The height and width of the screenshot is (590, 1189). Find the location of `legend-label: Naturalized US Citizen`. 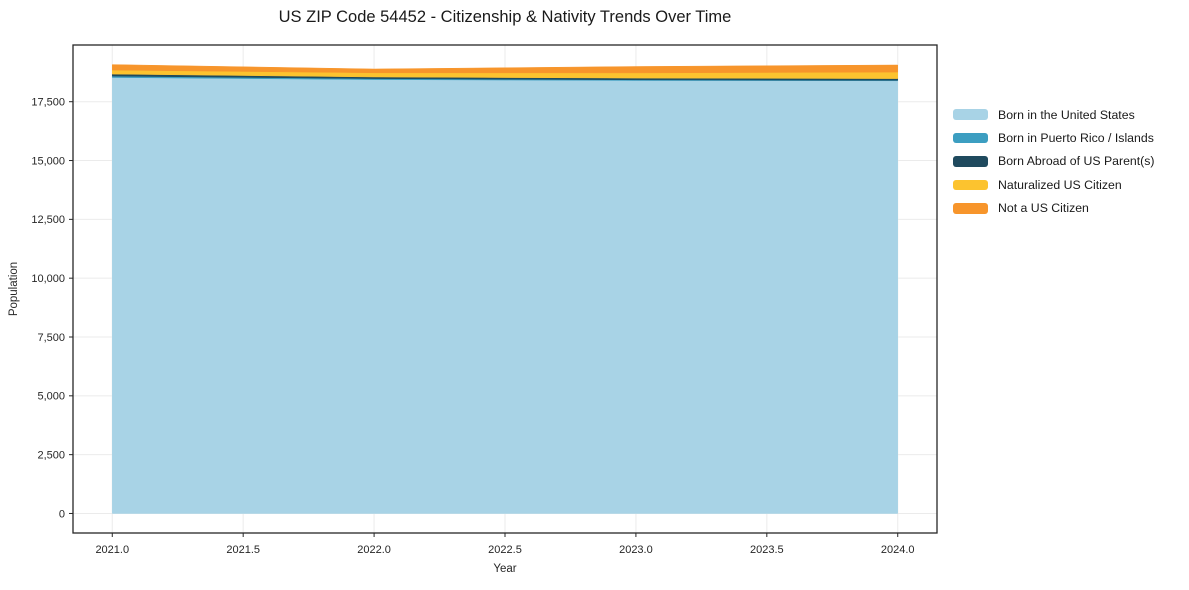

legend-label: Naturalized US Citizen is located at coordinates (1060, 184).